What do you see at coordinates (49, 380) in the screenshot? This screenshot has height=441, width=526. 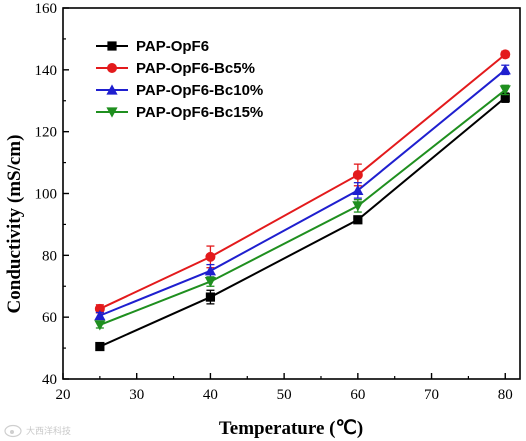 I see `y-tick-label: 40` at bounding box center [49, 380].